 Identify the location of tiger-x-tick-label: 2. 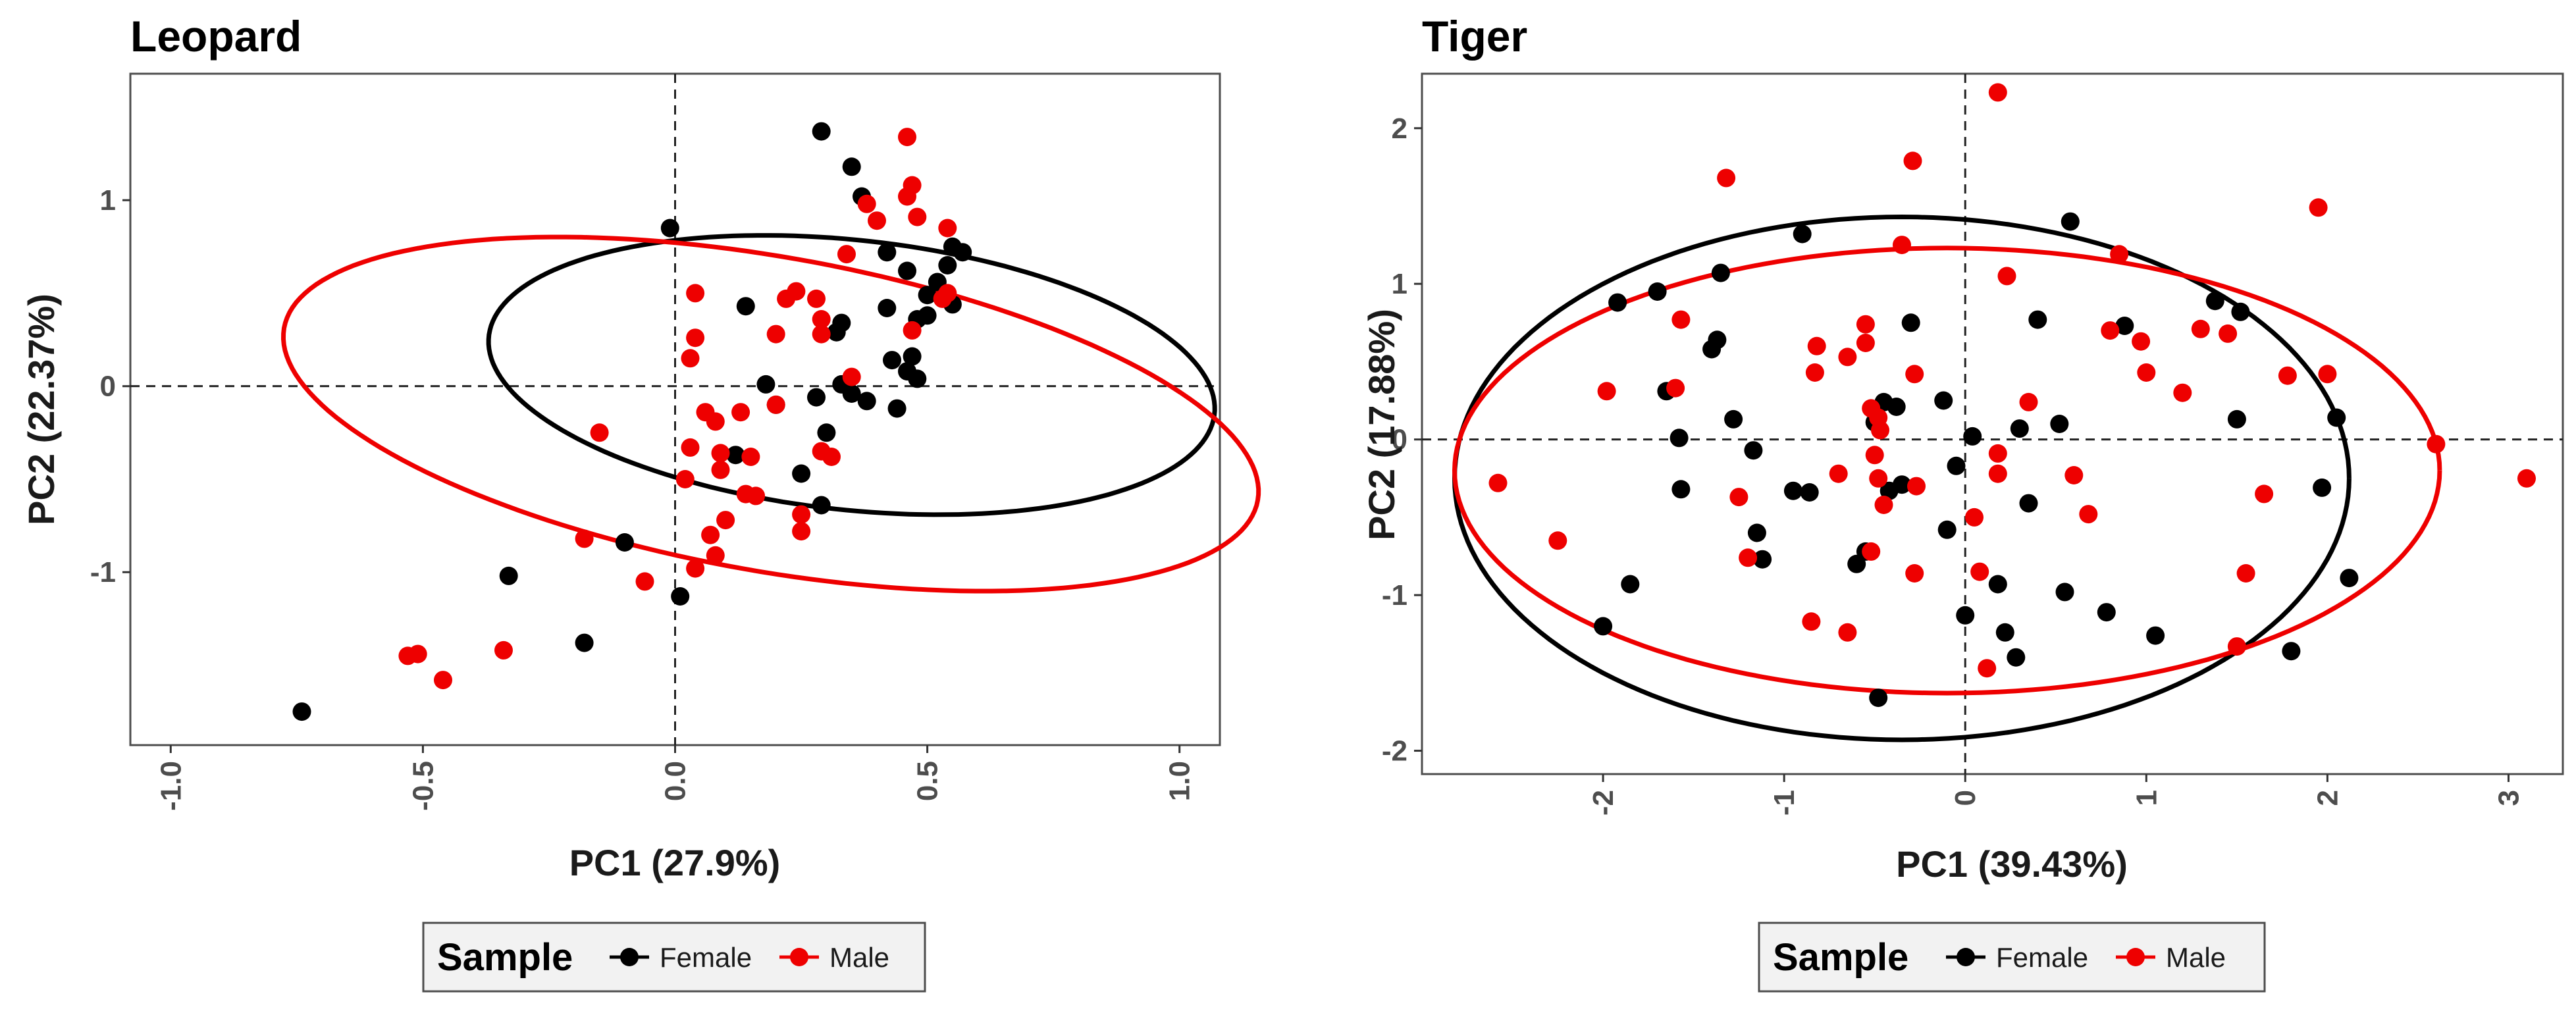
(2327, 798).